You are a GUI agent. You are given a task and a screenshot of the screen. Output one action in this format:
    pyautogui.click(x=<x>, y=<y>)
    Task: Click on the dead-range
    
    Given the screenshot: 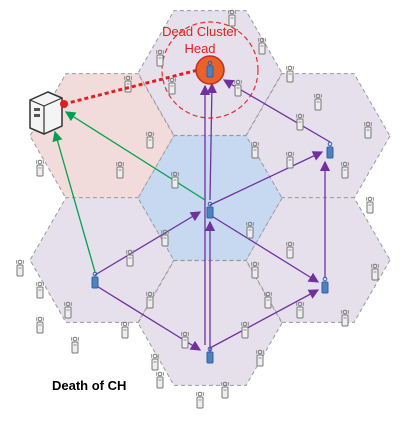 What is the action you would take?
    pyautogui.click(x=210, y=70)
    